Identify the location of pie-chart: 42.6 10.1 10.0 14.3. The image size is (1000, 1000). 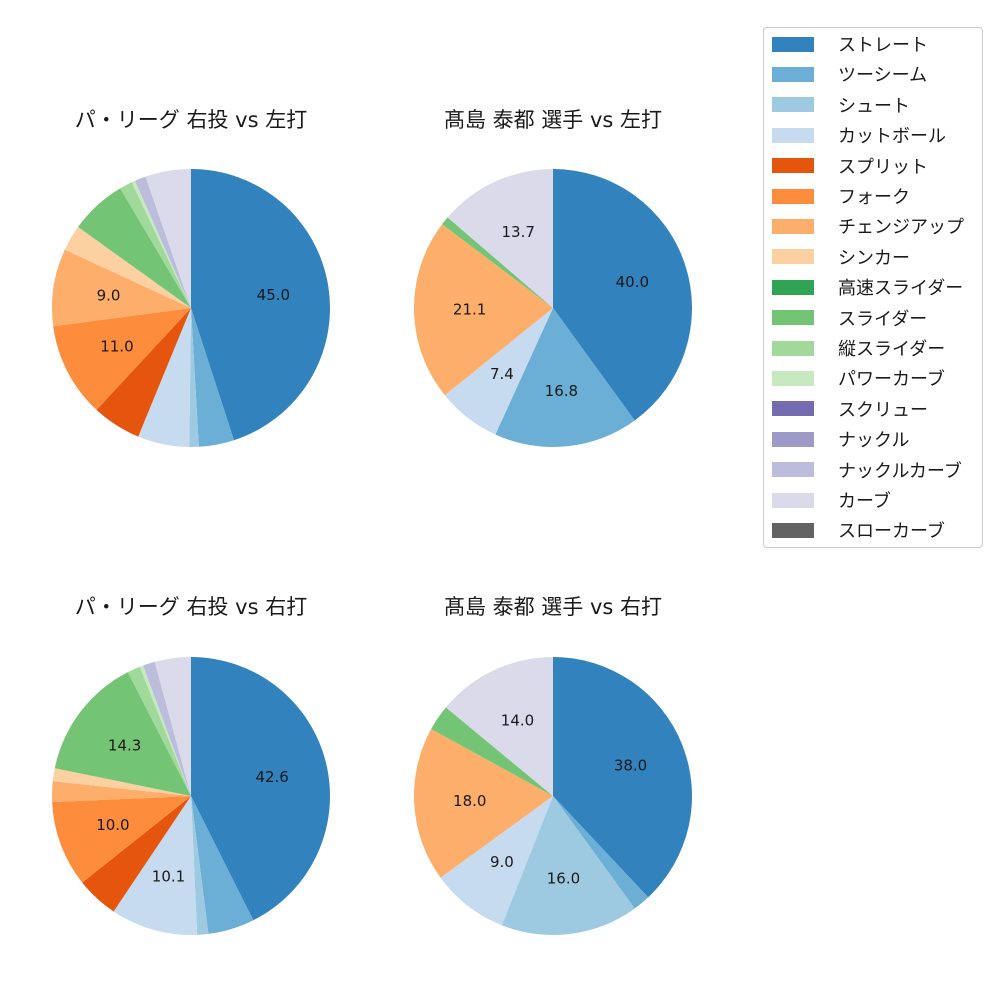
(191, 796).